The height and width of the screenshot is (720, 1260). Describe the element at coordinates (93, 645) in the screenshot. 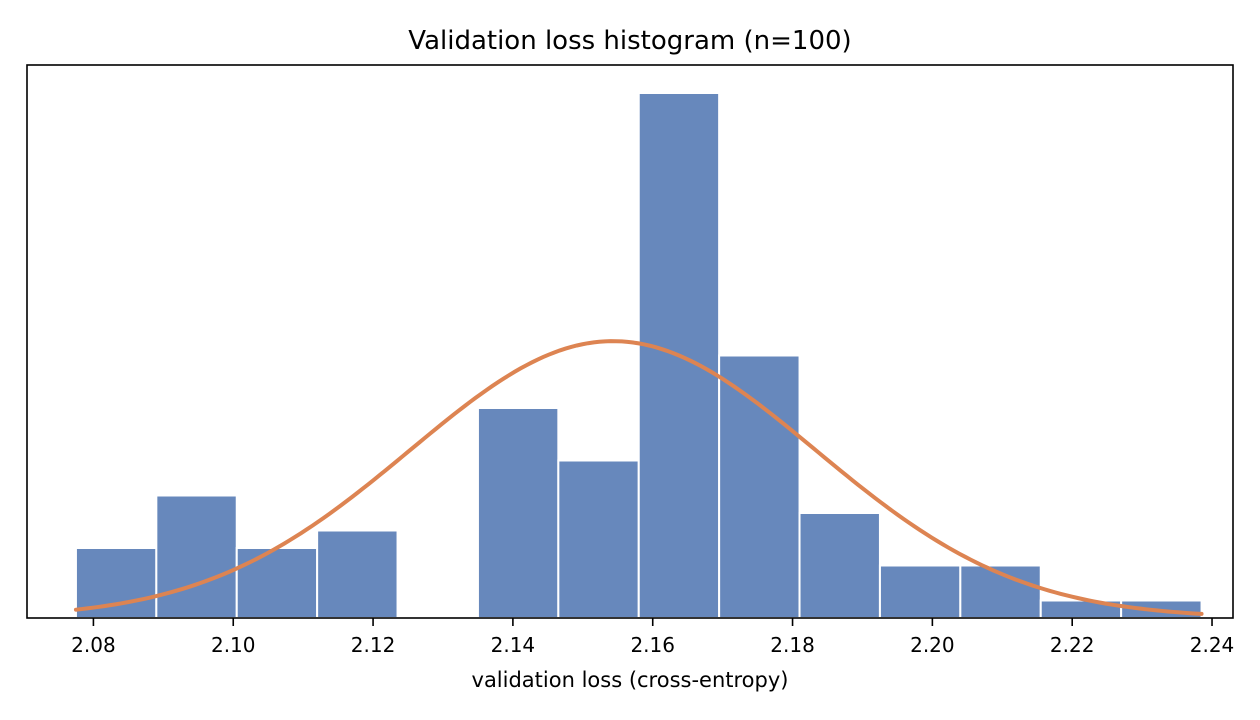

I see `x-tick-label: 2.08` at that location.